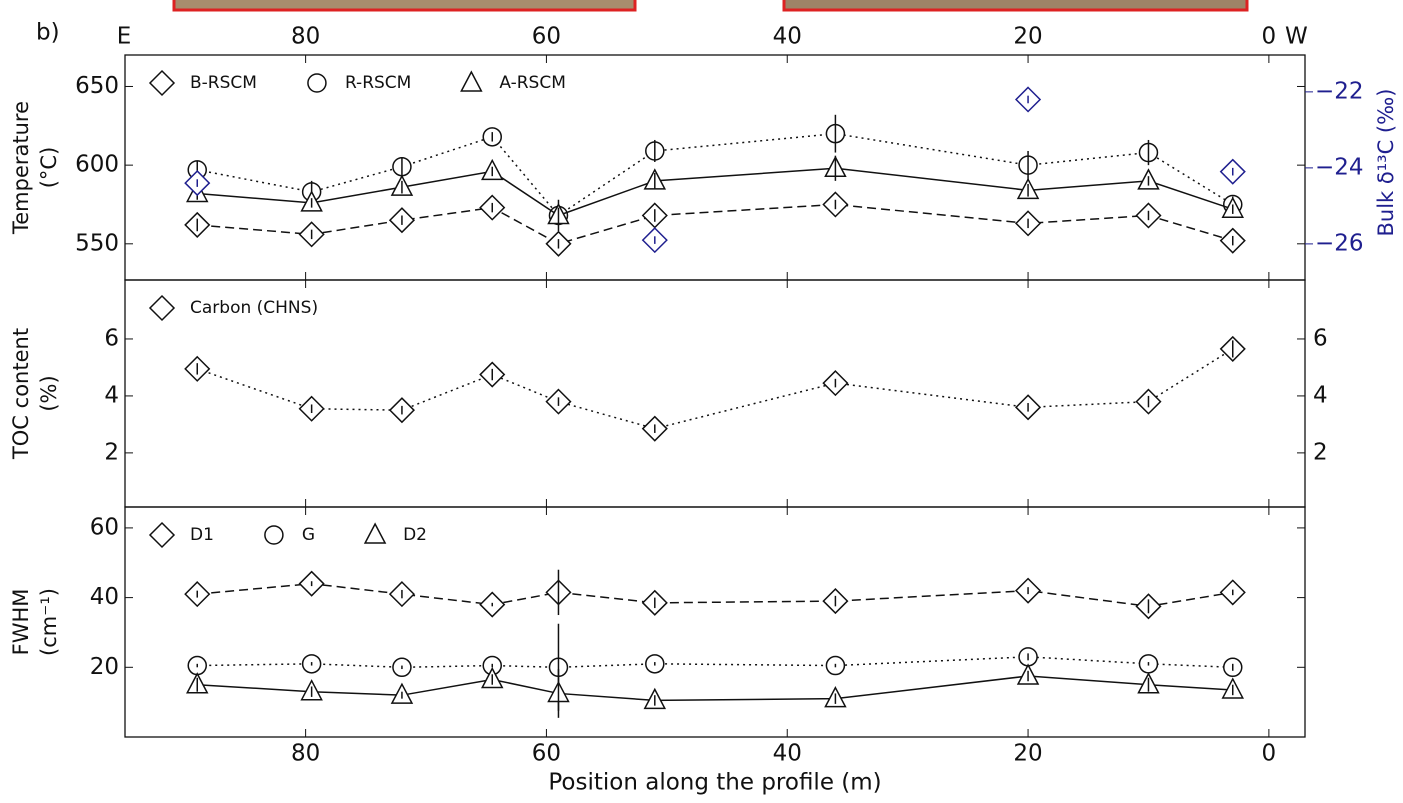 The height and width of the screenshot is (803, 1403). What do you see at coordinates (104, 527) in the screenshot?
I see `y-tick-label: 60` at bounding box center [104, 527].